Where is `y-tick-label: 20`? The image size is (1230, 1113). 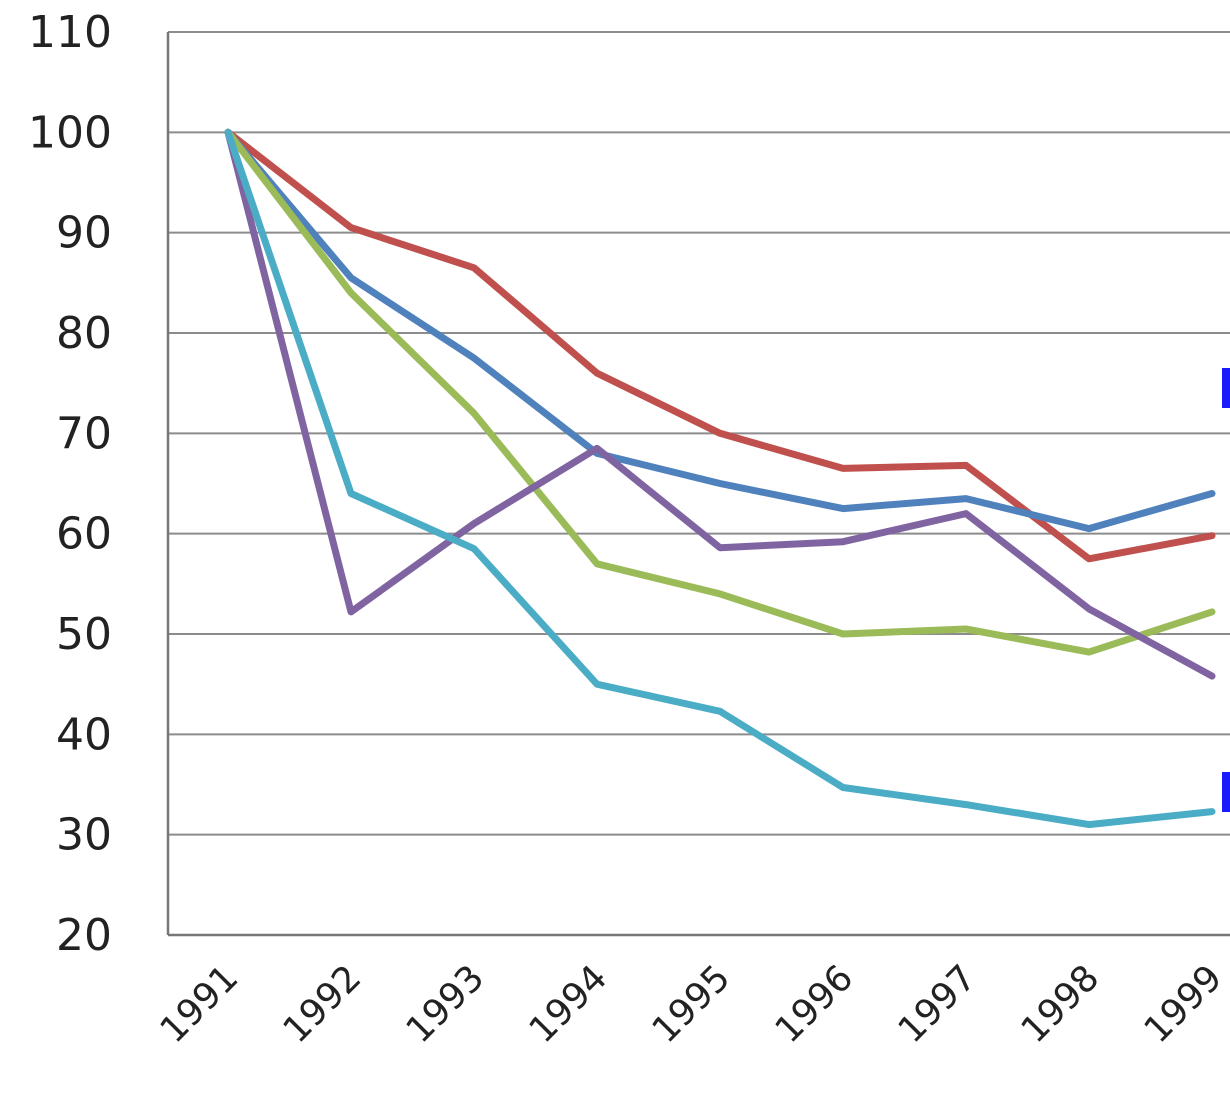
y-tick-label: 20 is located at coordinates (84, 935).